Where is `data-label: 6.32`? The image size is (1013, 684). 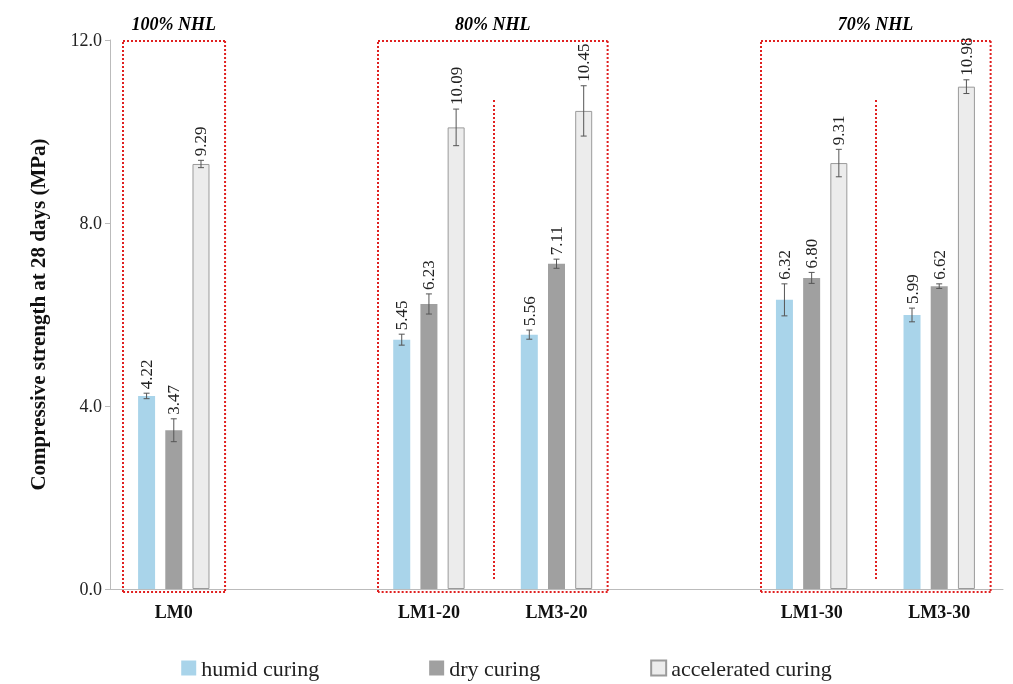
data-label: 6.32 is located at coordinates (784, 265).